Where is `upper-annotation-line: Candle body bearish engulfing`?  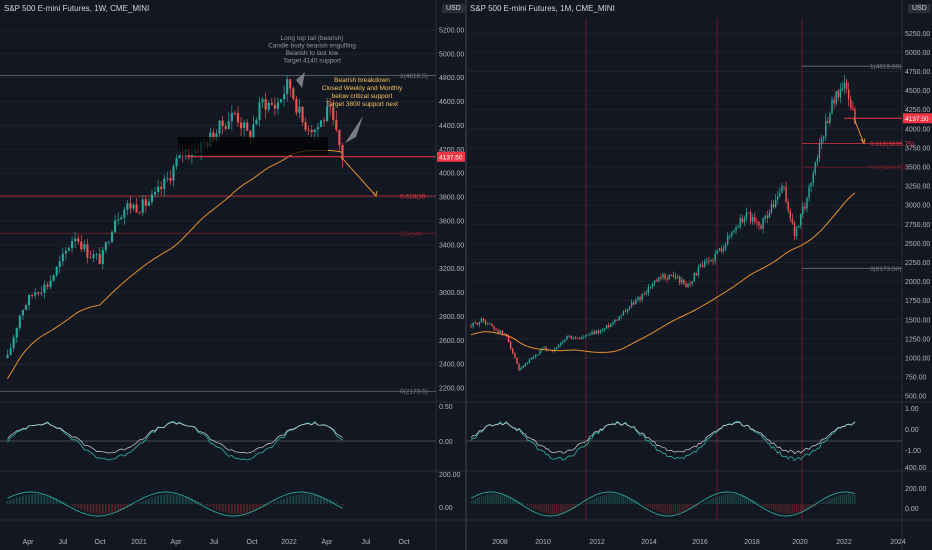 upper-annotation-line: Candle body bearish engulfing is located at coordinates (312, 46).